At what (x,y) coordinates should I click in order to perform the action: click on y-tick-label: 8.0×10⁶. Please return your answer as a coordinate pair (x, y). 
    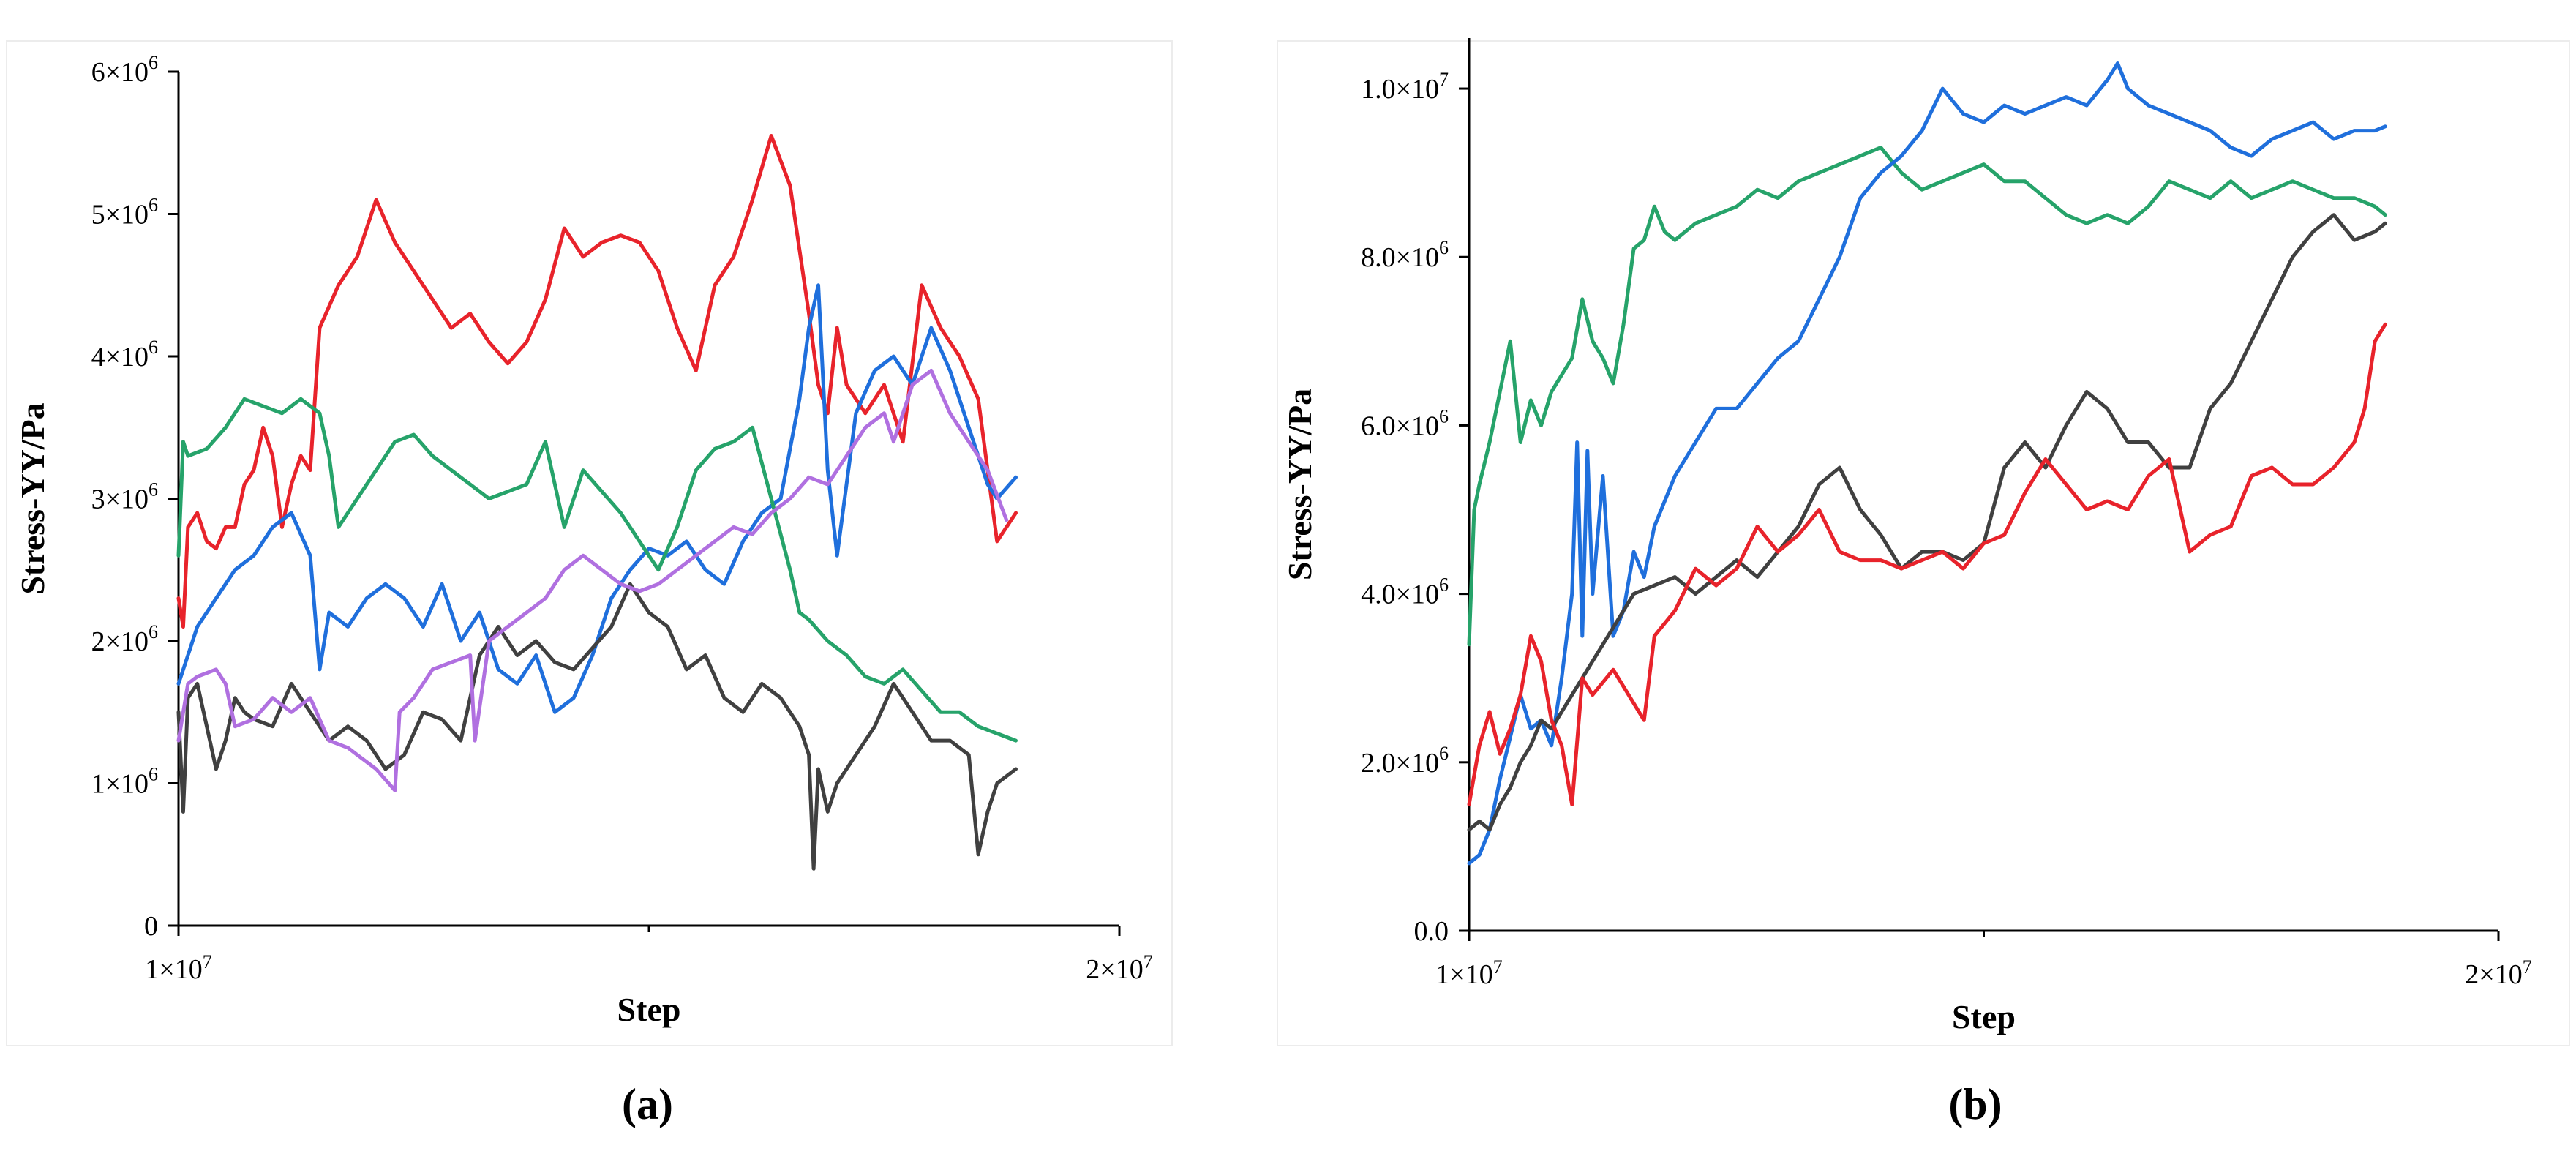
    Looking at the image, I should click on (1405, 255).